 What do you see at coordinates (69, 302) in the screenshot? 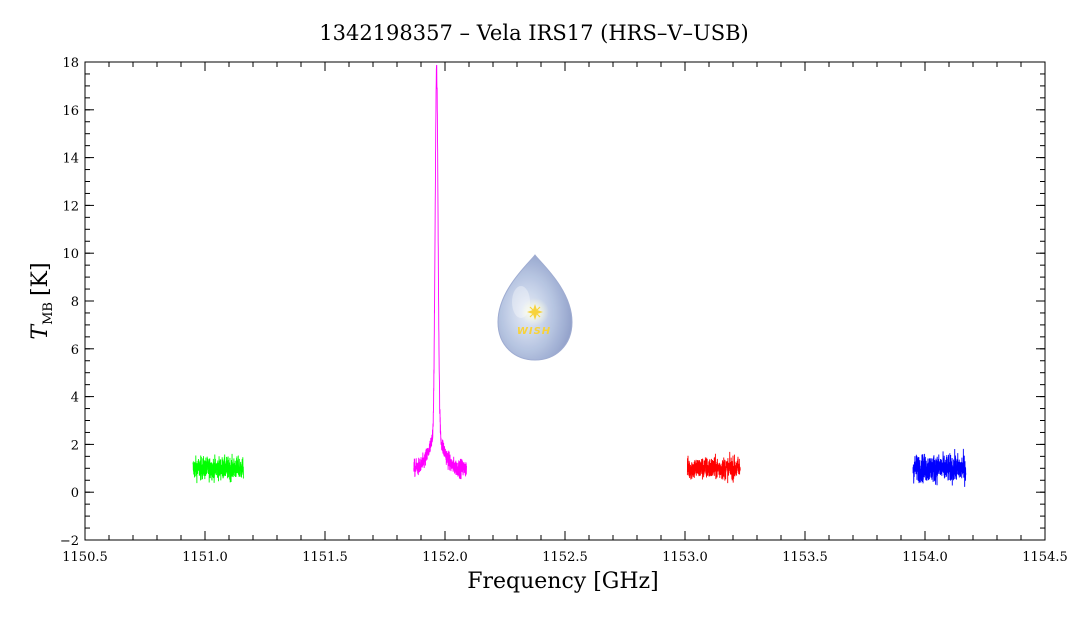
I see `y-tick-labels: −2 0 2 4 6 8 10 12 14 16 18` at bounding box center [69, 302].